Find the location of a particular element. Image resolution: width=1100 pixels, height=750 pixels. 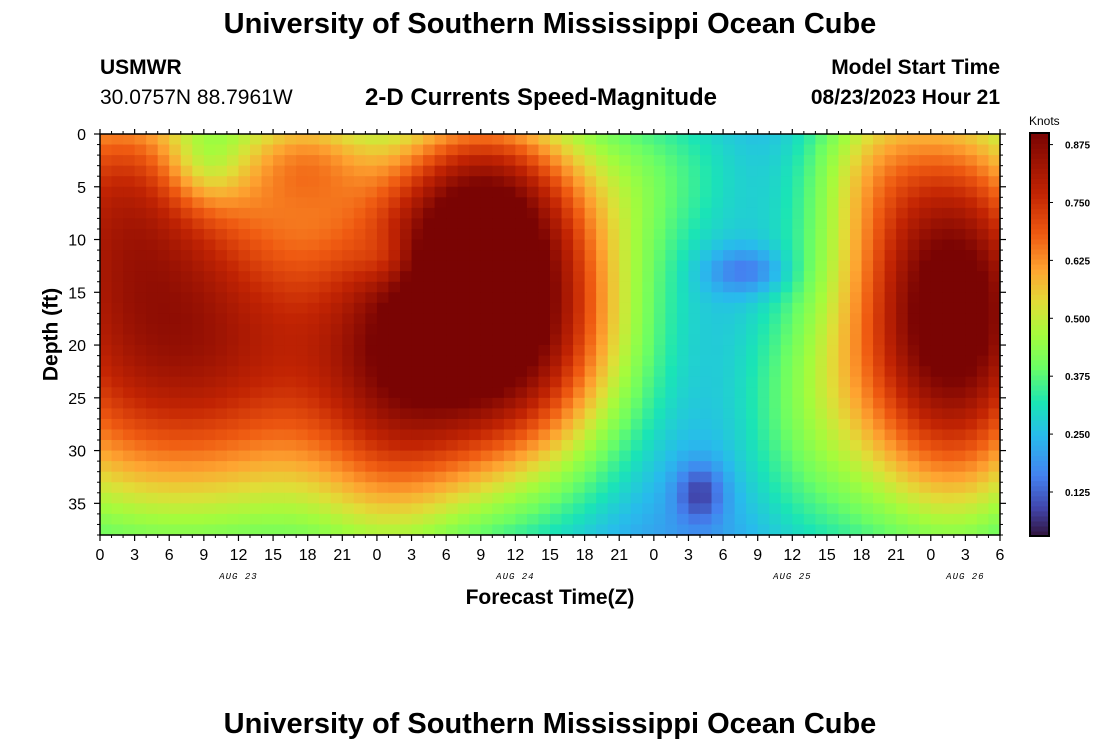

x-tick-label: 12 is located at coordinates (792, 555).